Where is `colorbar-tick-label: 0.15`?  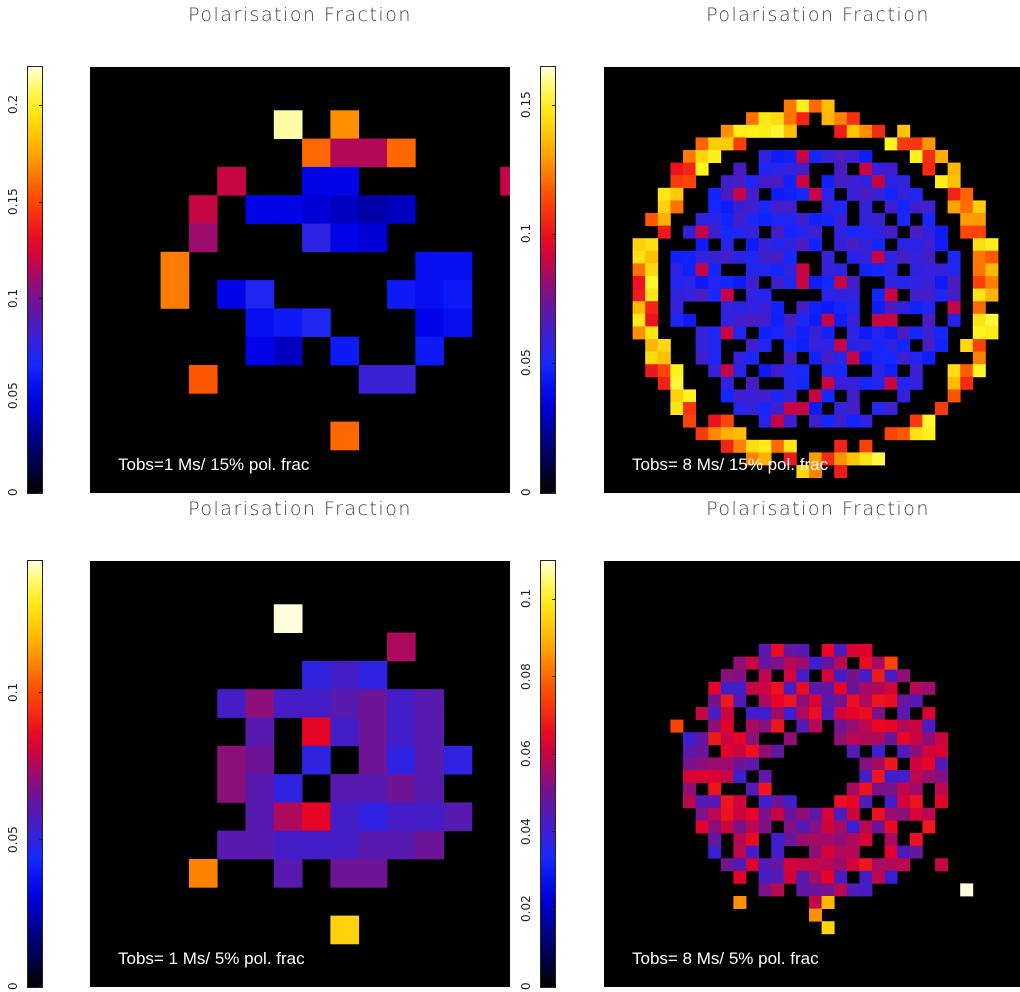 colorbar-tick-label: 0.15 is located at coordinates (13, 202).